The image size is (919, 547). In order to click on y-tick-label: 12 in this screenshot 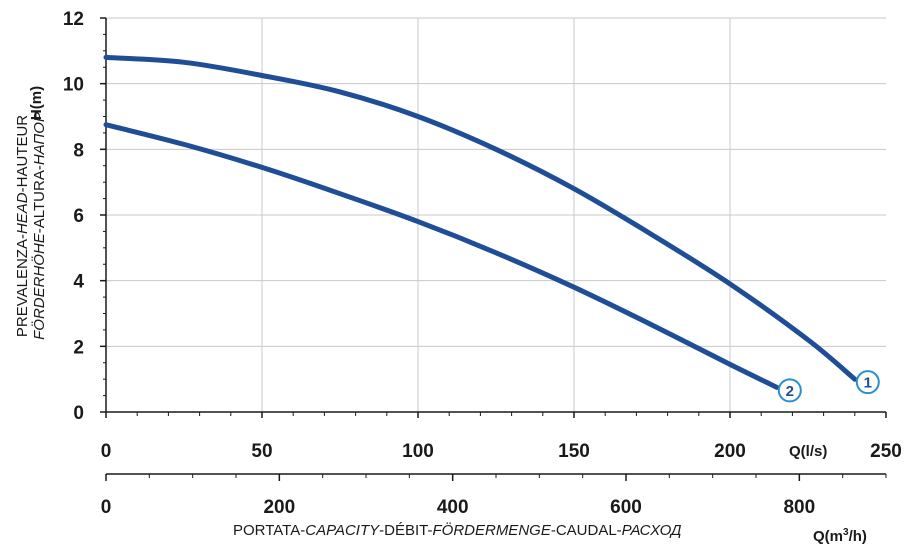, I will do `click(73, 19)`.